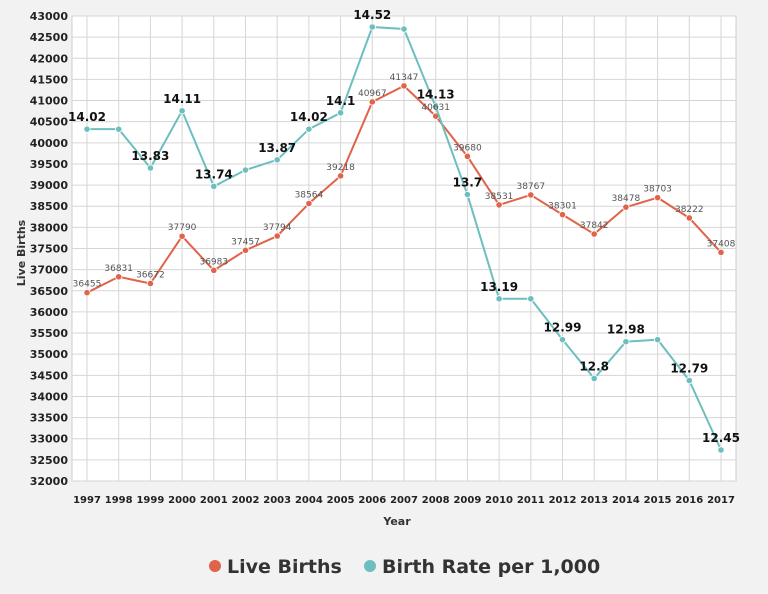 The width and height of the screenshot is (768, 594). What do you see at coordinates (49, 164) in the screenshot?
I see `y-tick-label: 39500` at bounding box center [49, 164].